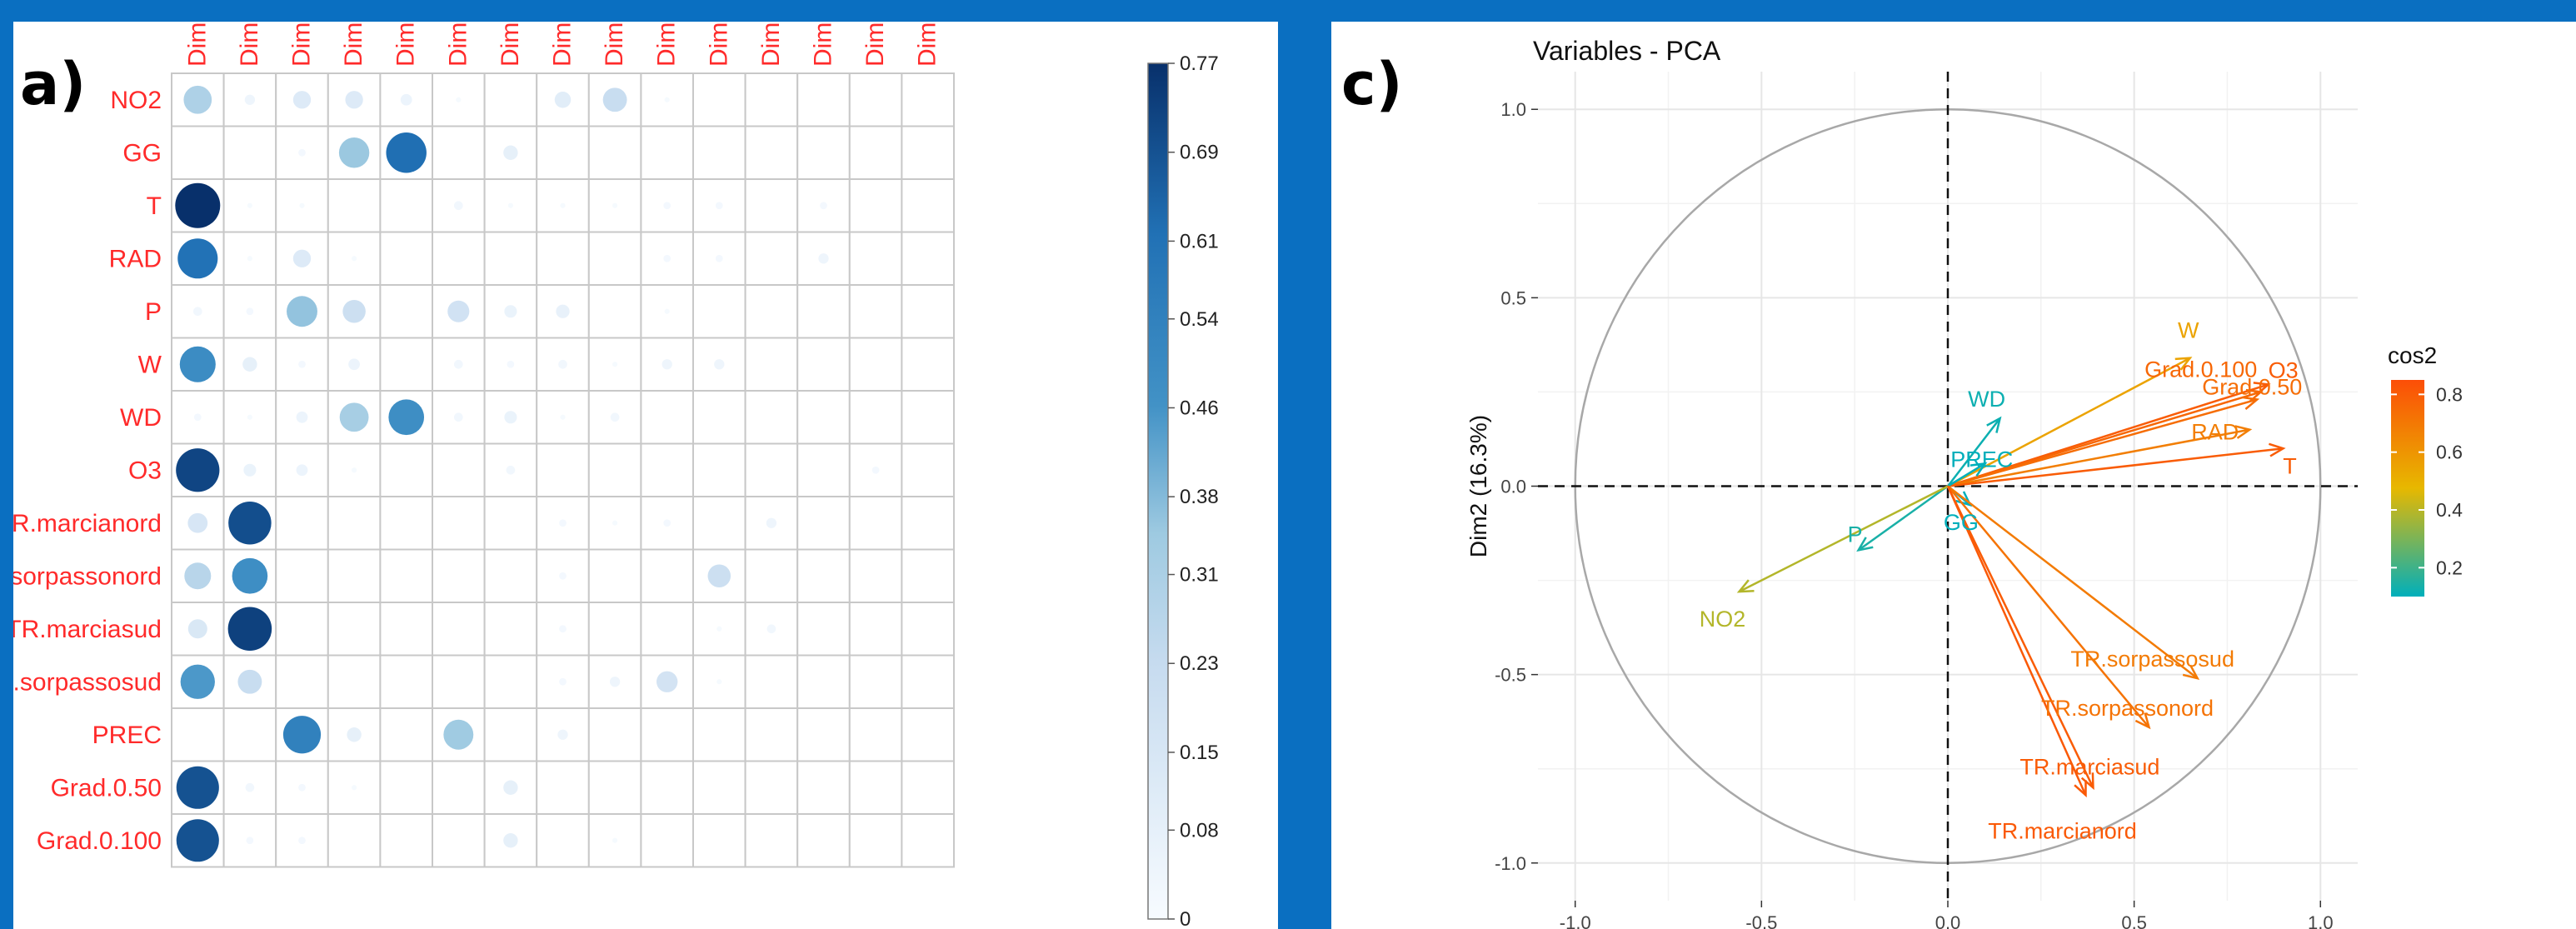  What do you see at coordinates (87, 629) in the screenshot?
I see `row-label: TR.marciasud` at bounding box center [87, 629].